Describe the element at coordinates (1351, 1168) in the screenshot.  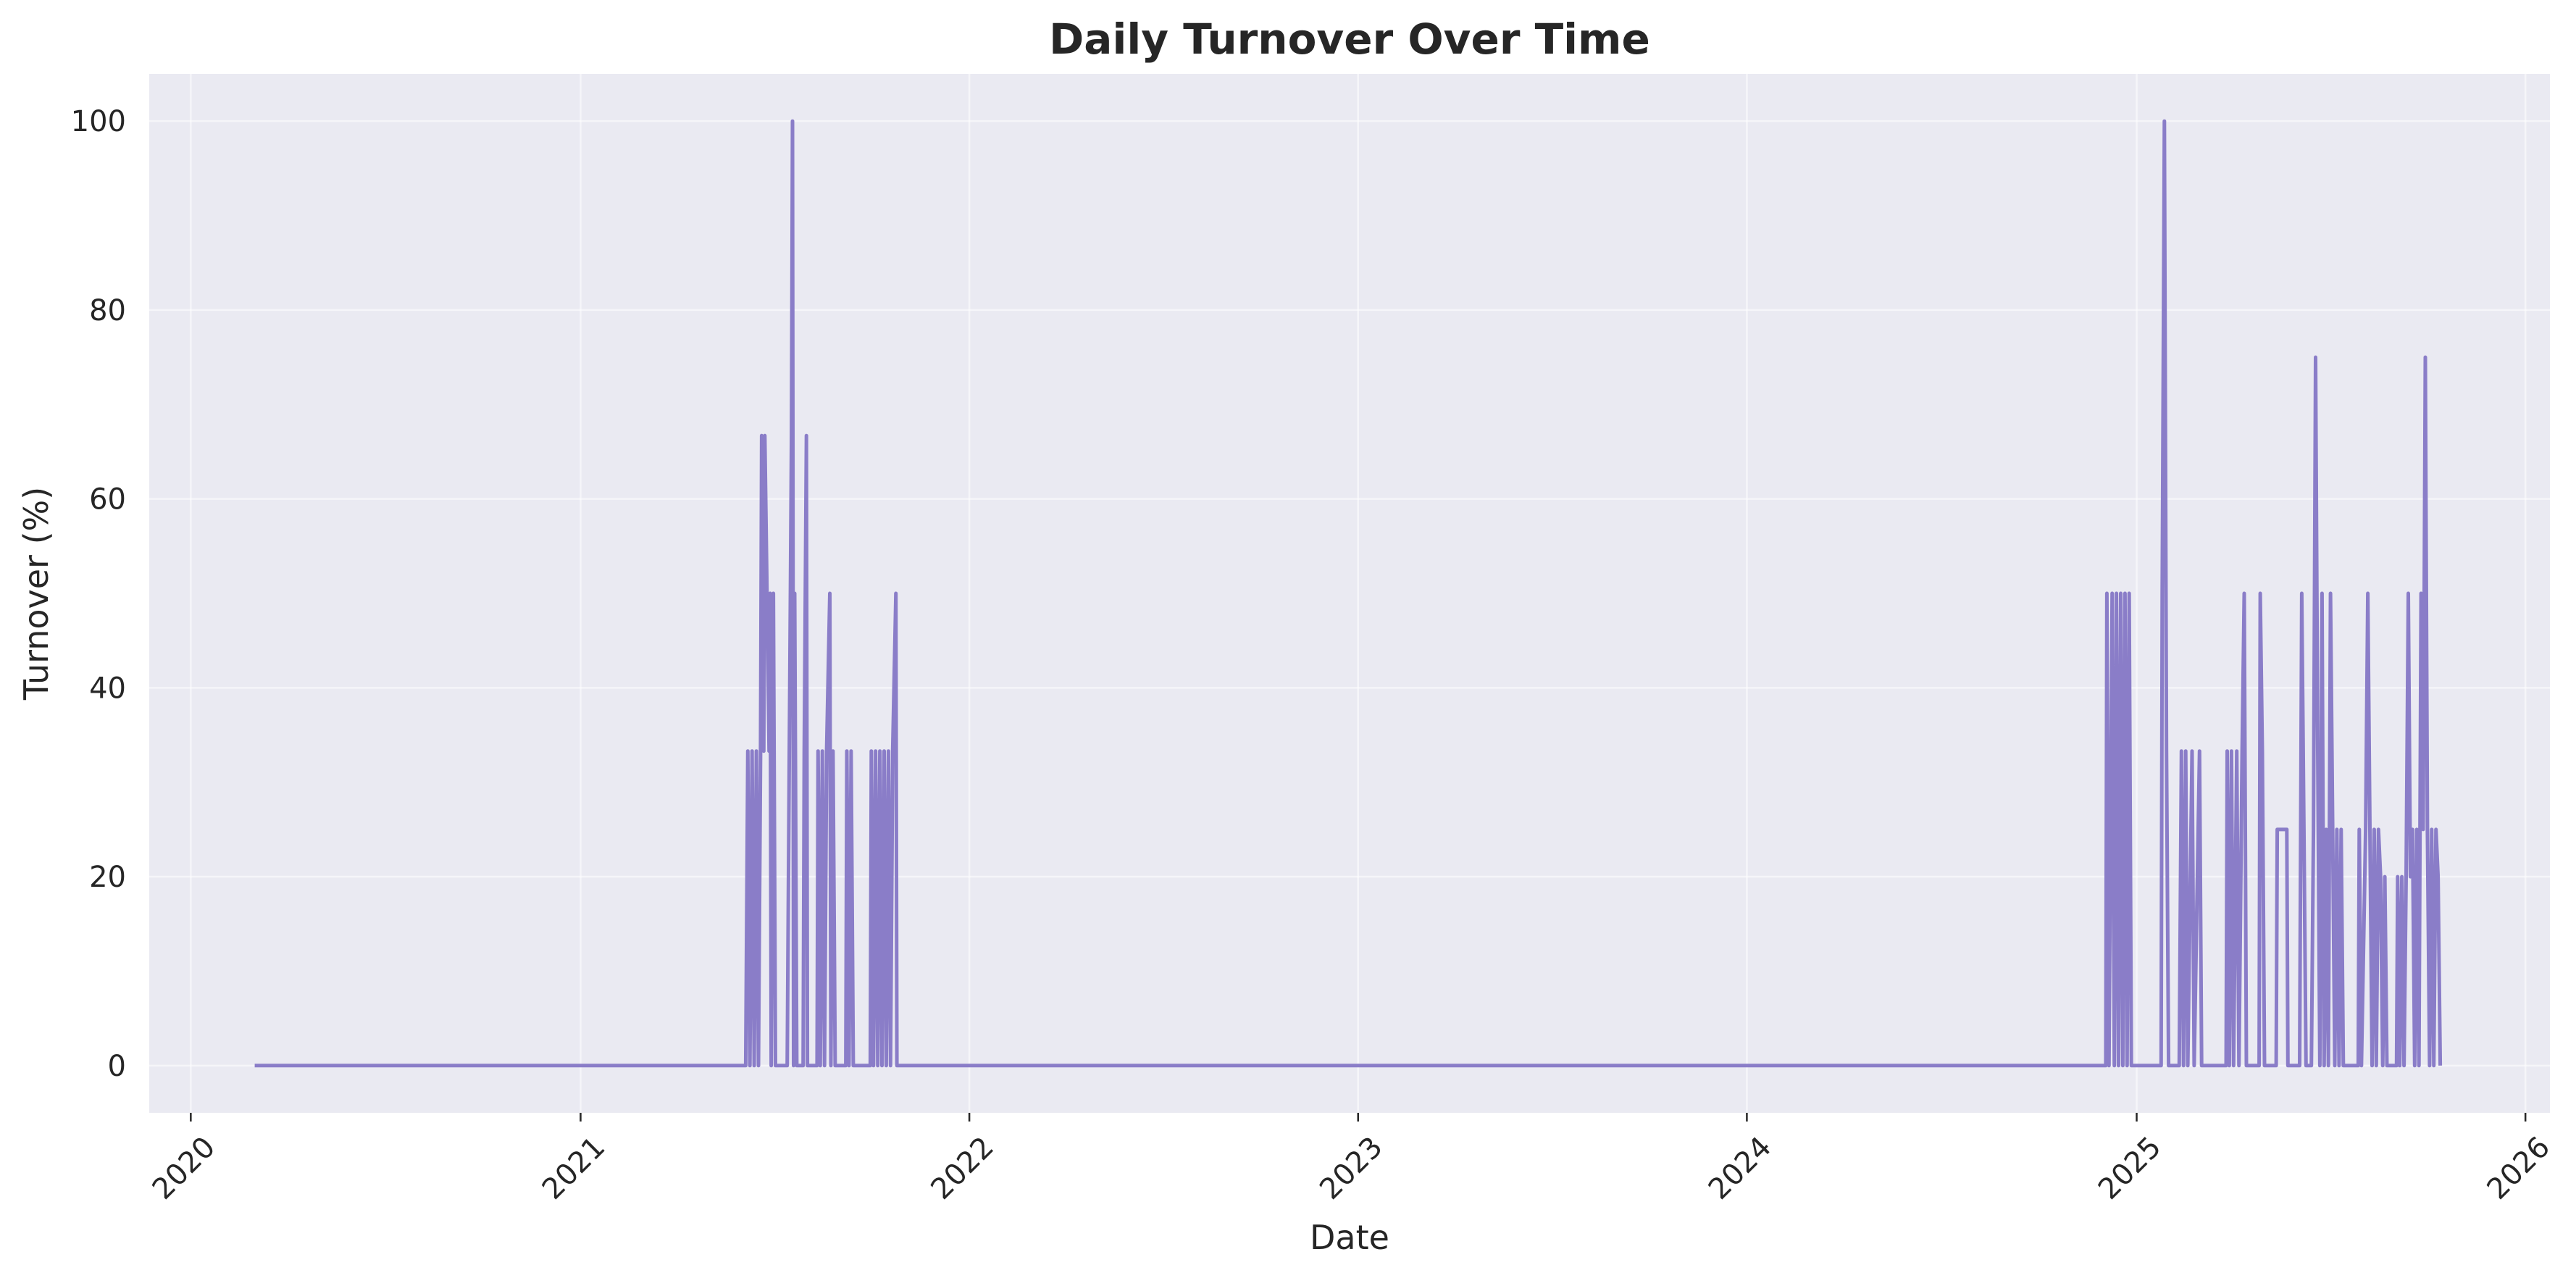
I see `x-tick-label: 2023` at that location.